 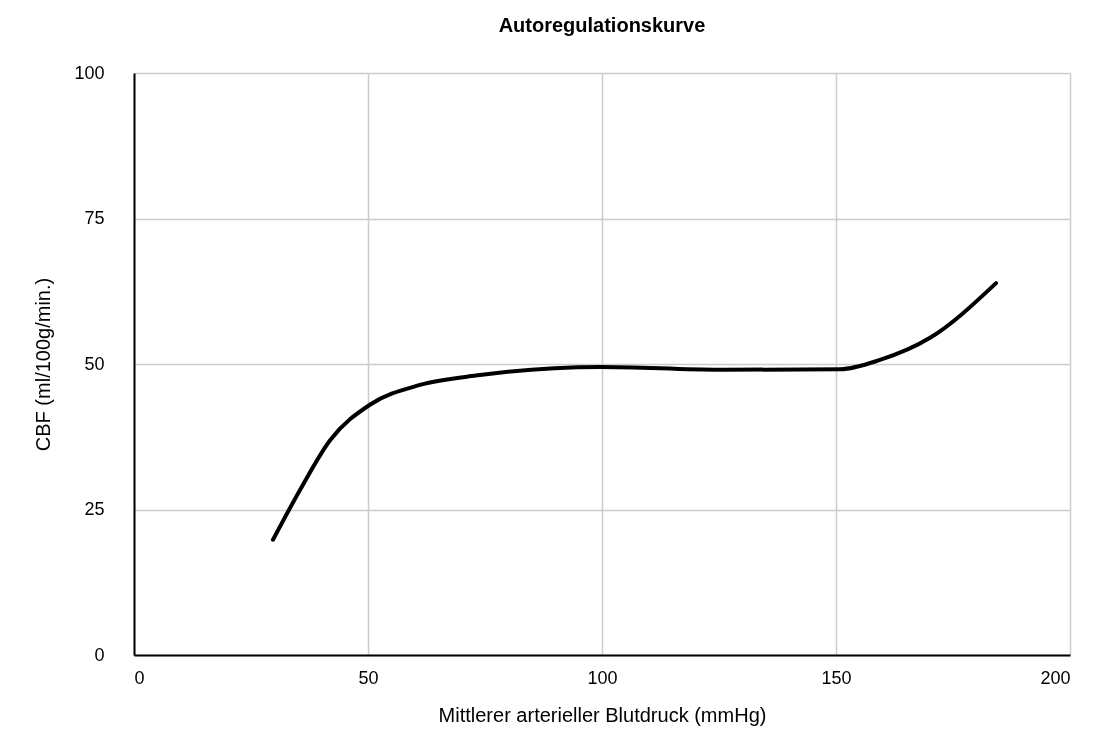 What do you see at coordinates (1055, 677) in the screenshot?
I see `x-tick-label: 200` at bounding box center [1055, 677].